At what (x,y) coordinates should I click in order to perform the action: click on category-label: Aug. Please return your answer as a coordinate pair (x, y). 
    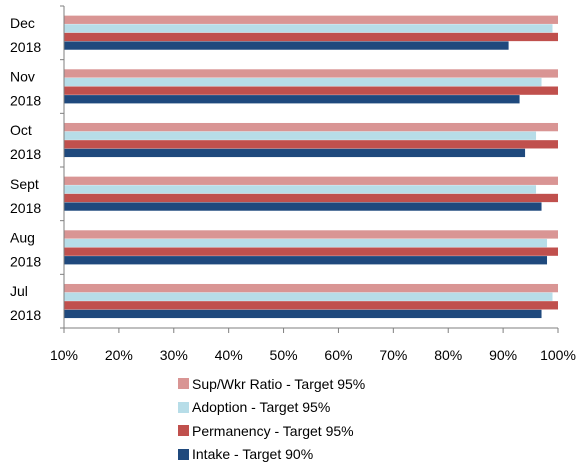
    Looking at the image, I should click on (22, 238).